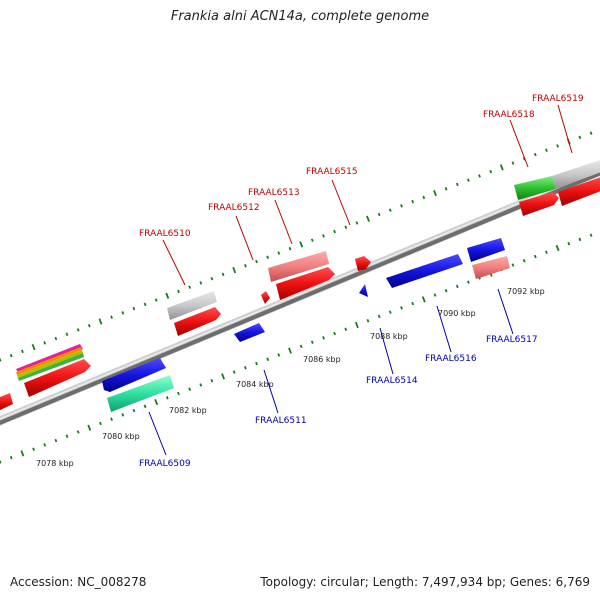  Describe the element at coordinates (281, 421) in the screenshot. I see `gene-label-FRAAL6511: FRAAL6511` at that location.